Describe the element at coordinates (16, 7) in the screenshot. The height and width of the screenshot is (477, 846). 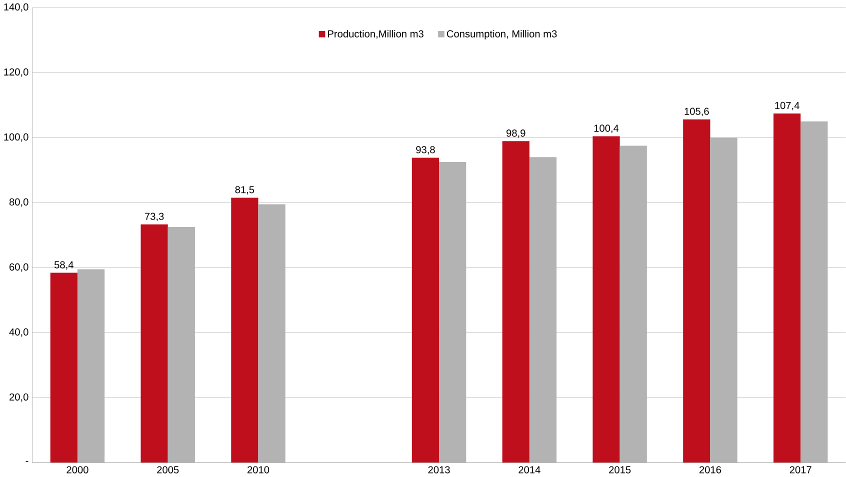
I see `y-tick-label: 140,0` at that location.